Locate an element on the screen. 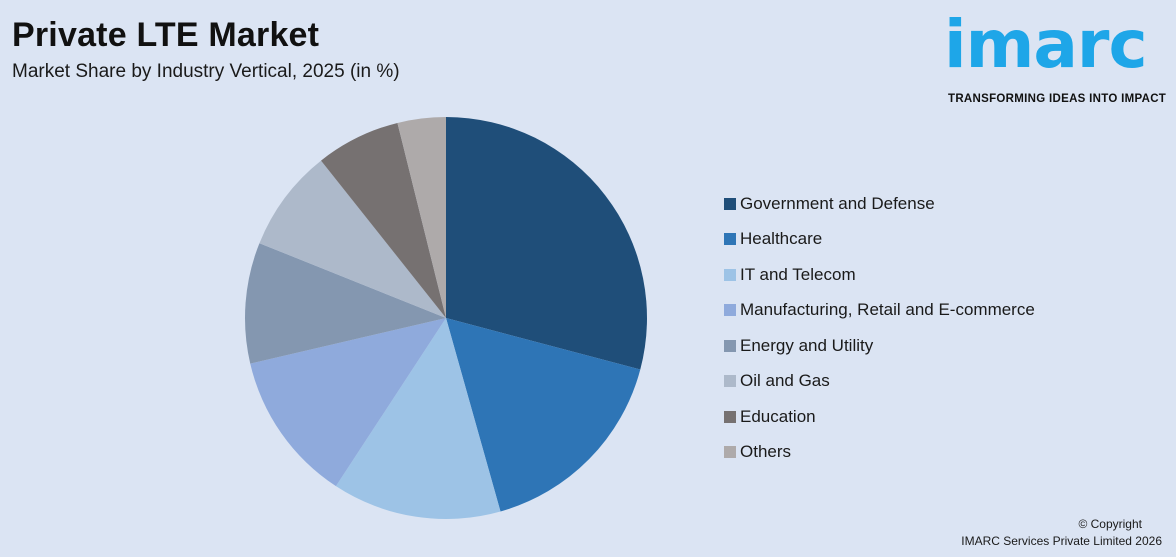  legend-item: Oil and Gas is located at coordinates (879, 382).